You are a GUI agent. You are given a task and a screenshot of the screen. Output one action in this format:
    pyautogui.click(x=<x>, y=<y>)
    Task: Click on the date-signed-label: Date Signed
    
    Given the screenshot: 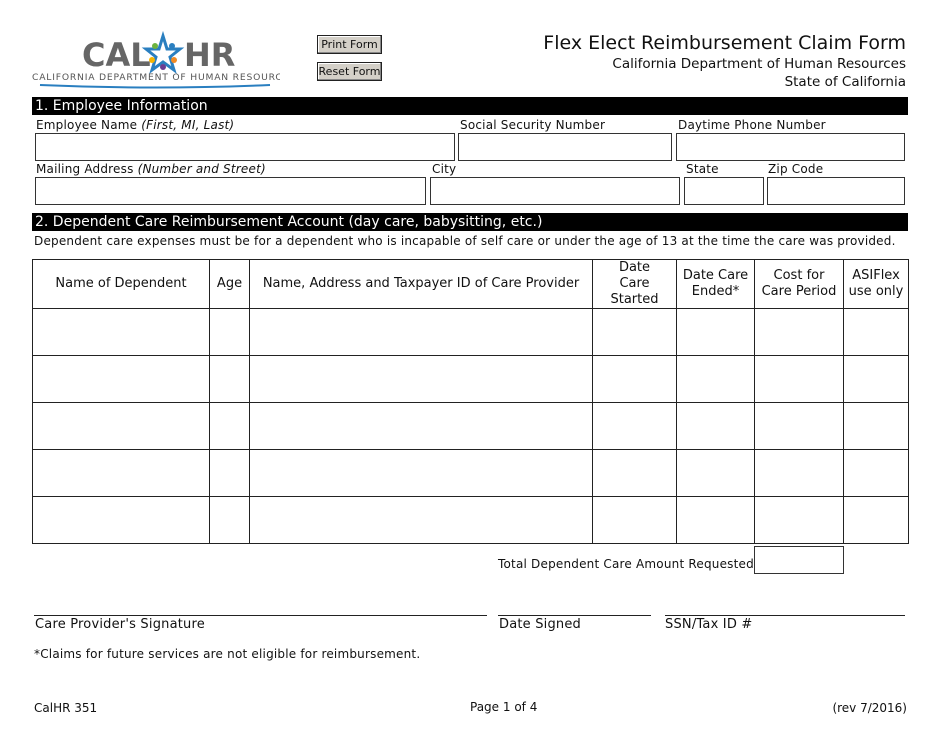 What is the action you would take?
    pyautogui.click(x=540, y=624)
    